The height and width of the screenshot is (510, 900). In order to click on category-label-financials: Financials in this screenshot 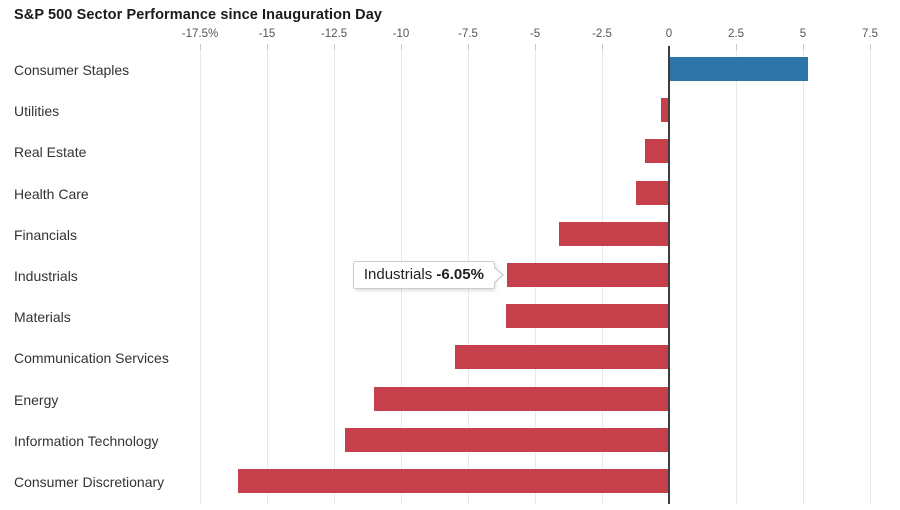, I will do `click(46, 234)`.